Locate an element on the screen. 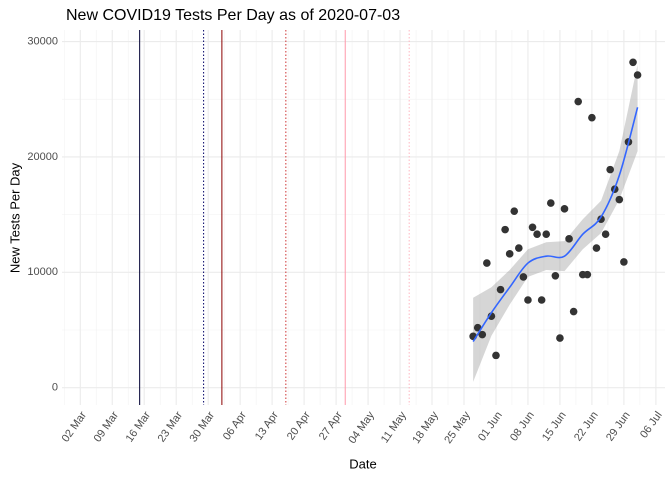 The image size is (672, 480). x-tick-label: 29 Jun is located at coordinates (618, 427).